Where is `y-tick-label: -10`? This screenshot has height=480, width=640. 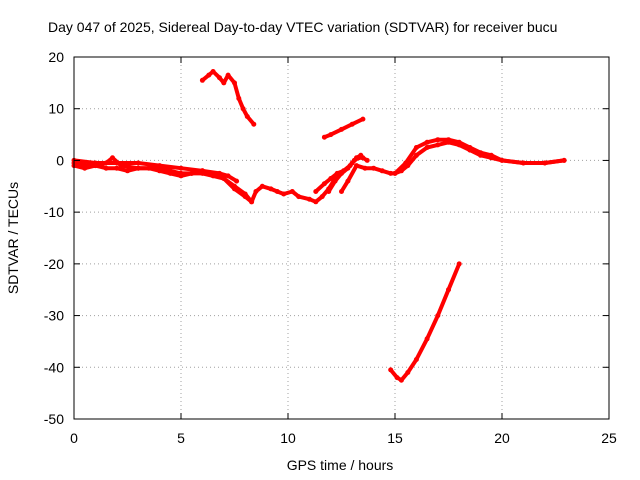 y-tick-label: -10 is located at coordinates (54, 212).